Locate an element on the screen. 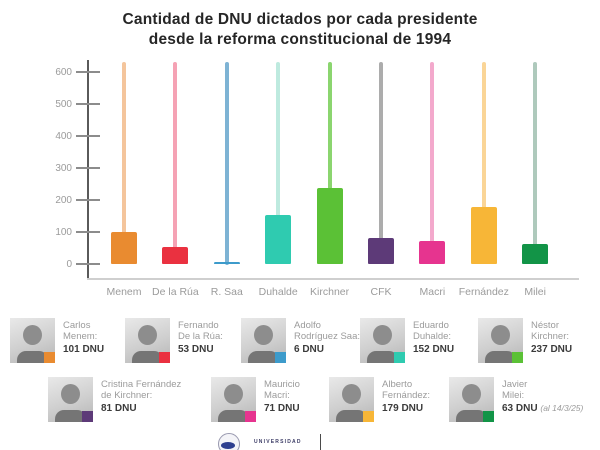 The height and width of the screenshot is (450, 600). legend-text: Cristina Fernández de Kirchner: 81 DNU is located at coordinates (141, 399).